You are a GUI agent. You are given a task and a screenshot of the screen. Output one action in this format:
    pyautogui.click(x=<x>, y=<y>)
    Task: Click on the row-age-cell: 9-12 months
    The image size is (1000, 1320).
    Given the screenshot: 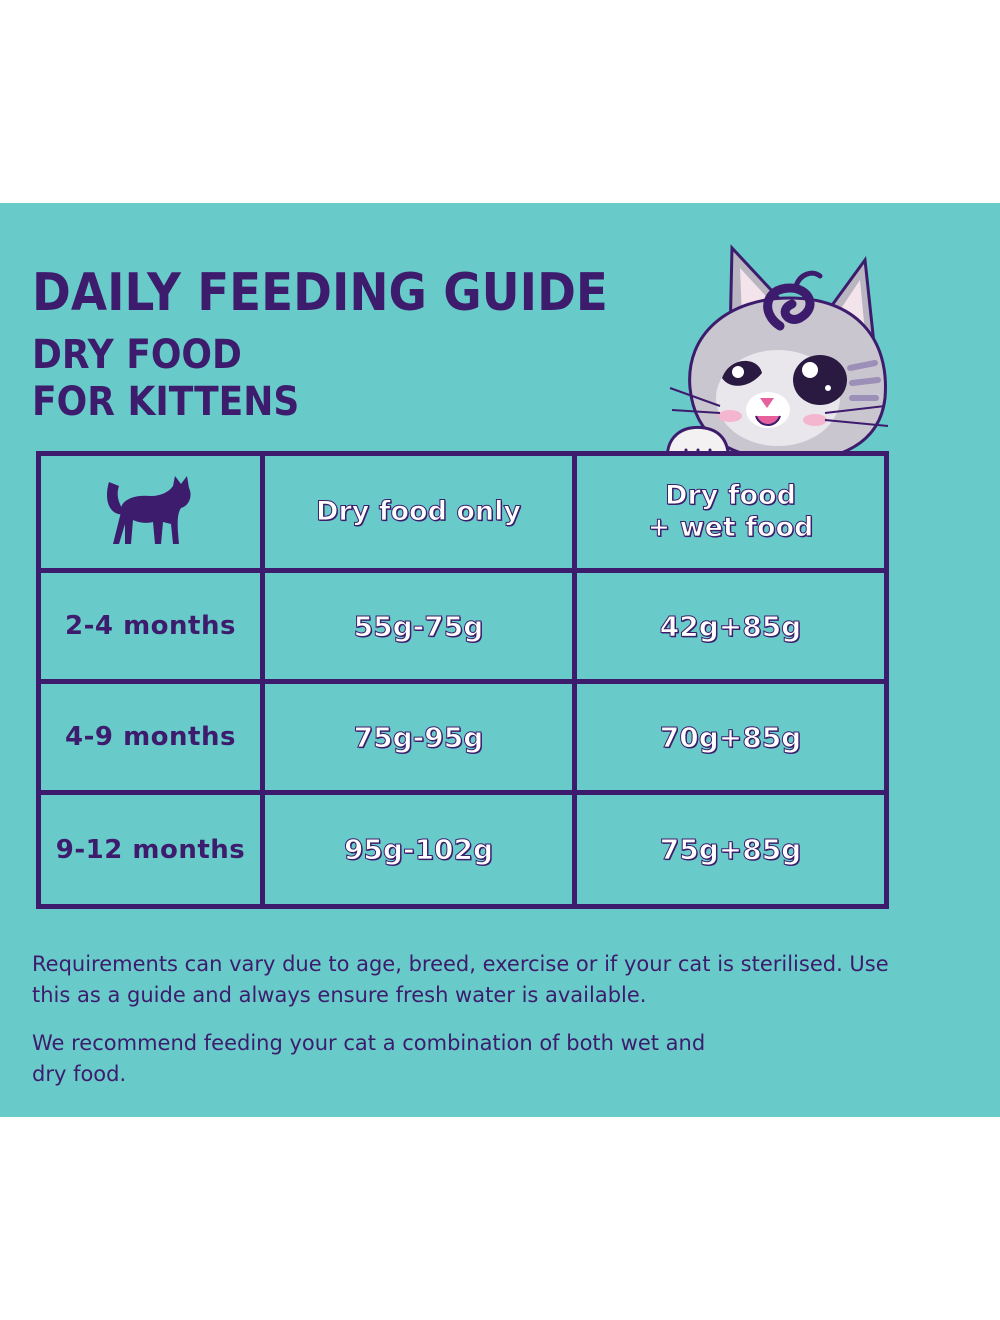 What is the action you would take?
    pyautogui.click(x=153, y=849)
    